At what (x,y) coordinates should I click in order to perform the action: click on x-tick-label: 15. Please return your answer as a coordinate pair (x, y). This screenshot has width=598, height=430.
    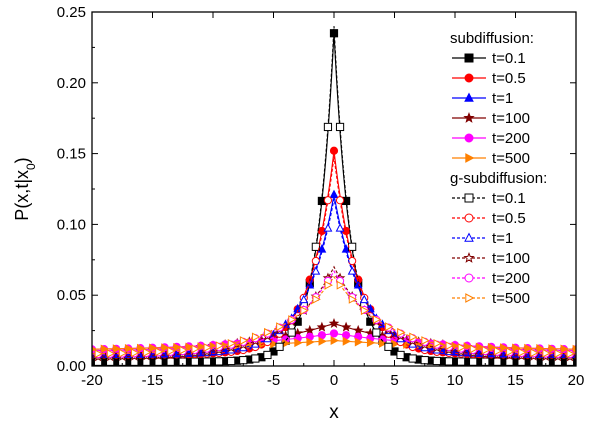
    Looking at the image, I should click on (515, 380).